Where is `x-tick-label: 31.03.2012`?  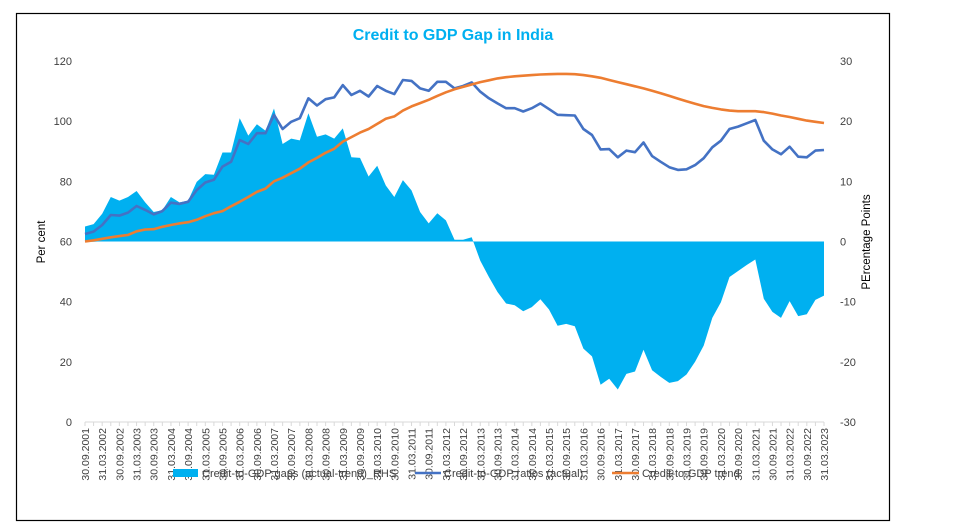 x-tick-label: 31.03.2012 is located at coordinates (447, 454).